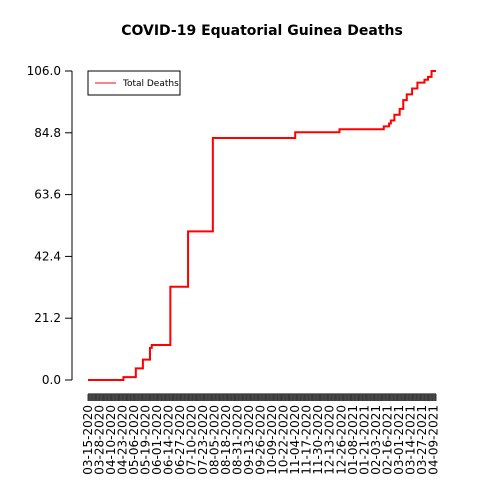 The image size is (480, 480). I want to click on x-tick-label: 04-10-2020, so click(111, 440).